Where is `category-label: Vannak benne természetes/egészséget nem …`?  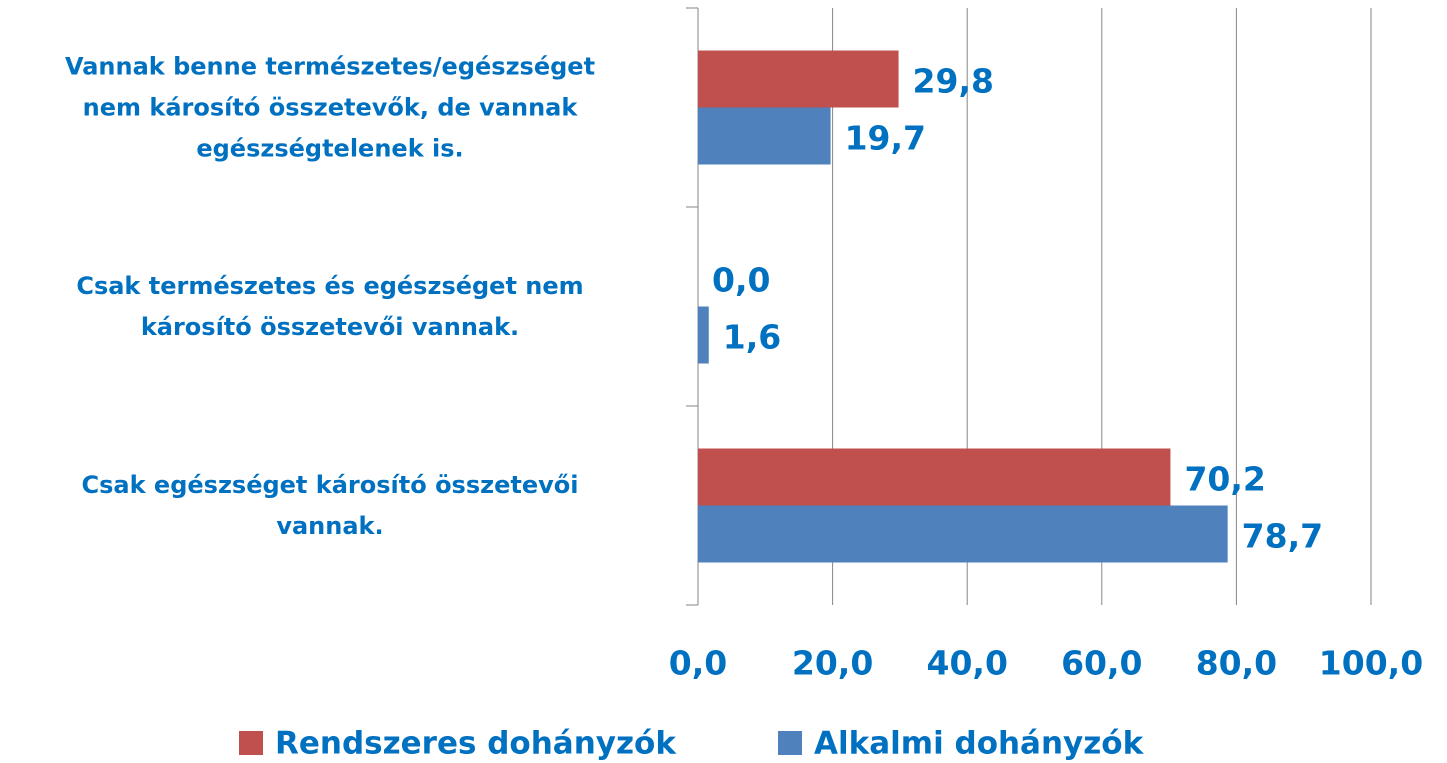 category-label: Vannak benne természetes/egészséget nem … is located at coordinates (330, 107).